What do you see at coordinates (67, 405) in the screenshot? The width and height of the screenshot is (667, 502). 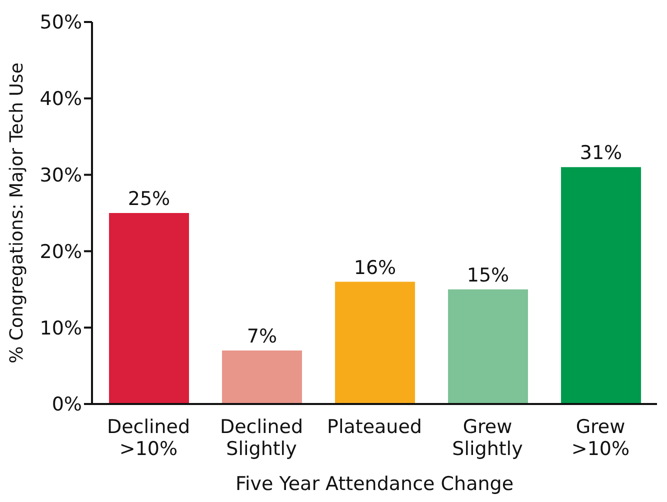 I see `y-tick-label: 0%` at bounding box center [67, 405].